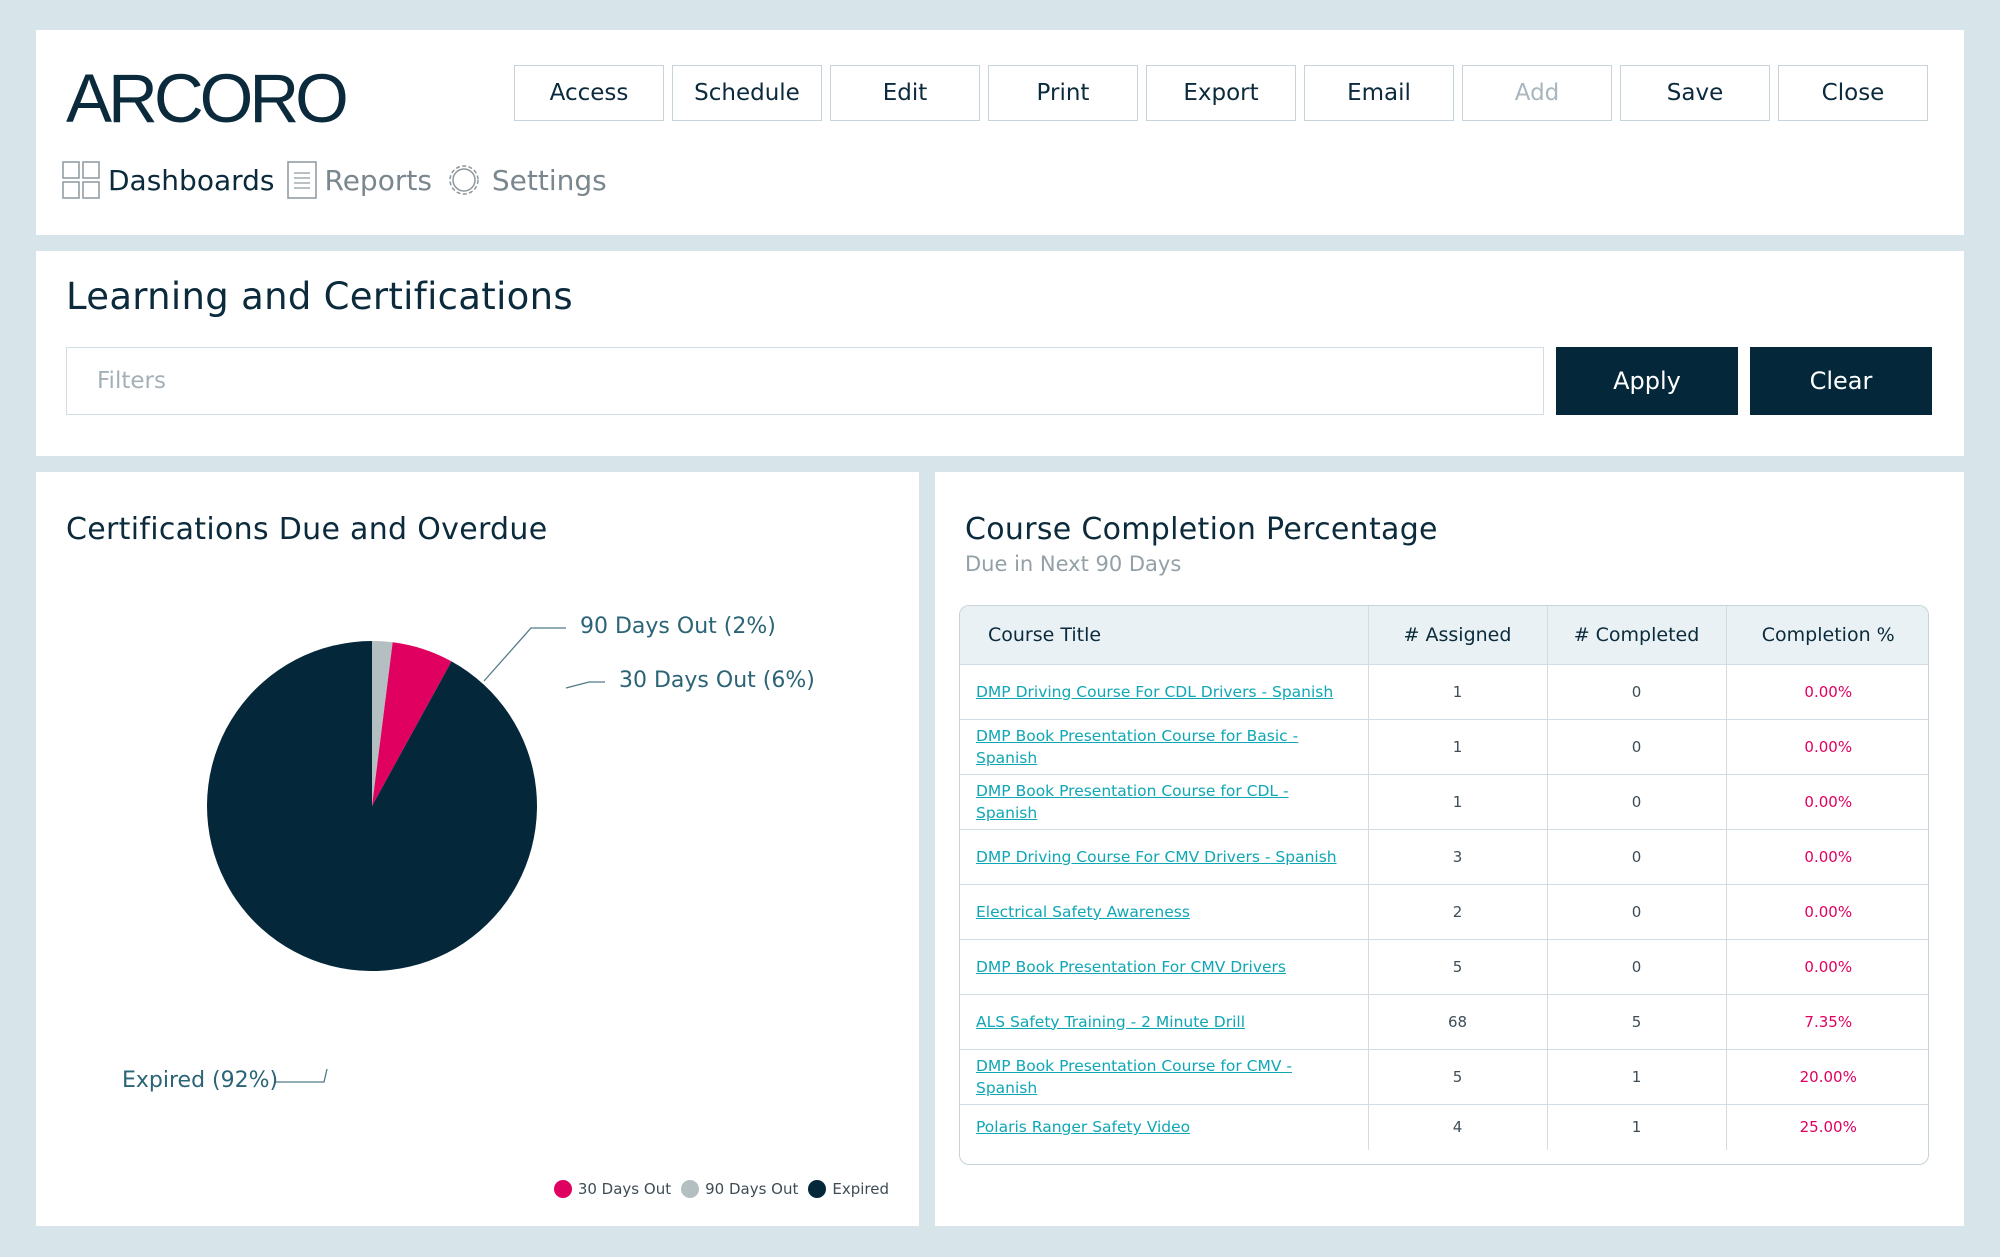  Describe the element at coordinates (585, 685) in the screenshot. I see `callout-line-thirty` at that location.